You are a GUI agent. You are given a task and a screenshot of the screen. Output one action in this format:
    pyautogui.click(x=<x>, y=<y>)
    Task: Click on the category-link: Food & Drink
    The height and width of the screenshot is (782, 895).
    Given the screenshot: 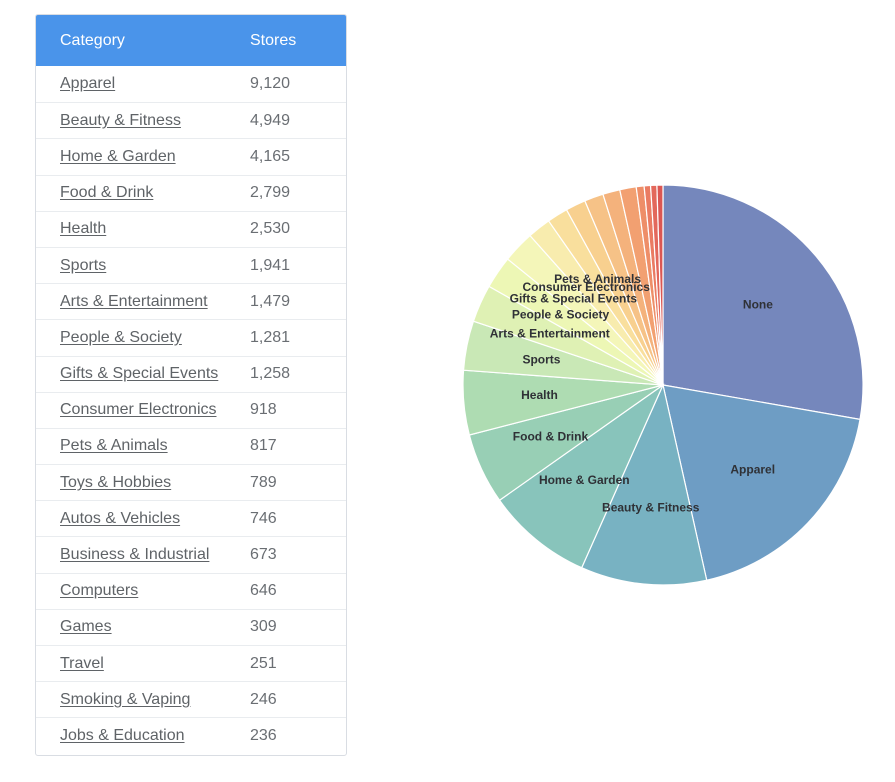 What is the action you would take?
    pyautogui.click(x=107, y=193)
    